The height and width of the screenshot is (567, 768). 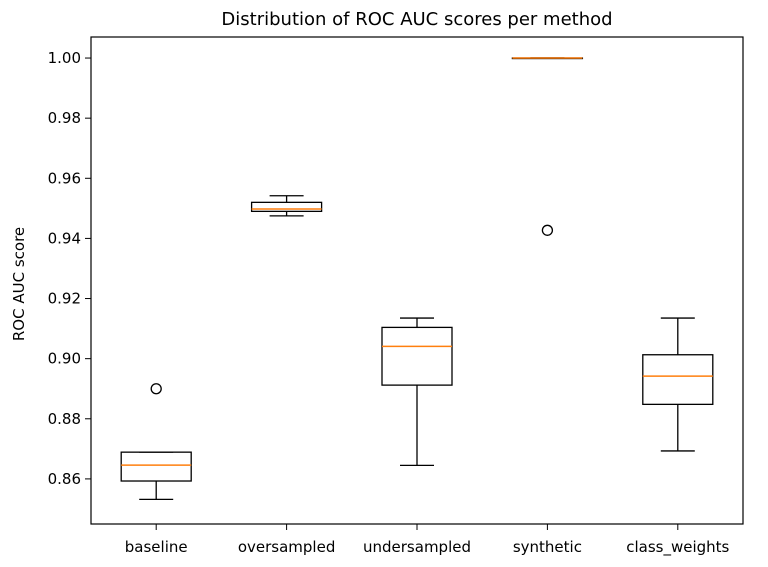 I want to click on y-tick-label: 0.98, so click(x=64, y=118).